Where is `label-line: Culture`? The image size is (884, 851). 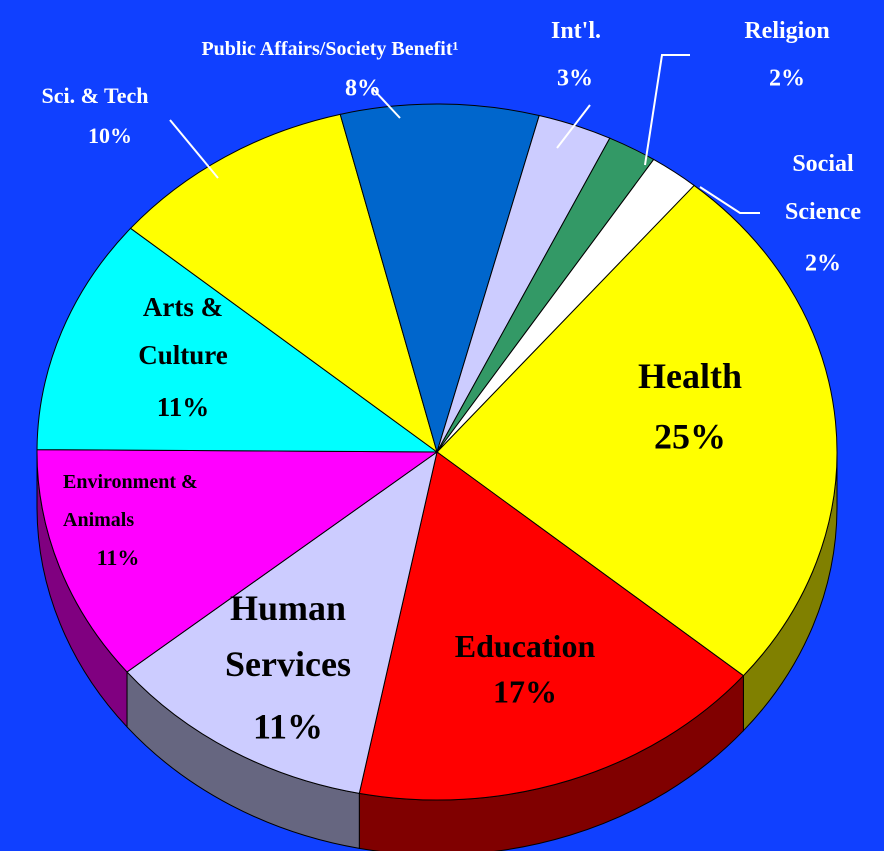 label-line: Culture is located at coordinates (183, 355).